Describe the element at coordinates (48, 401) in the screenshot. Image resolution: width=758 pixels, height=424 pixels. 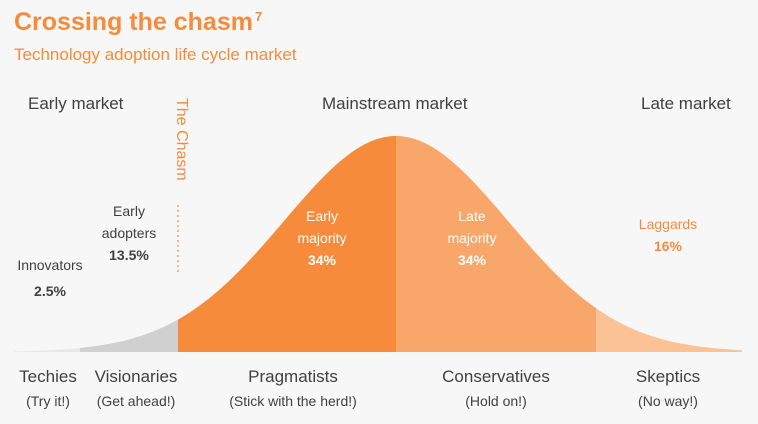
I see `group-techies-motto: (Try it!)` at that location.